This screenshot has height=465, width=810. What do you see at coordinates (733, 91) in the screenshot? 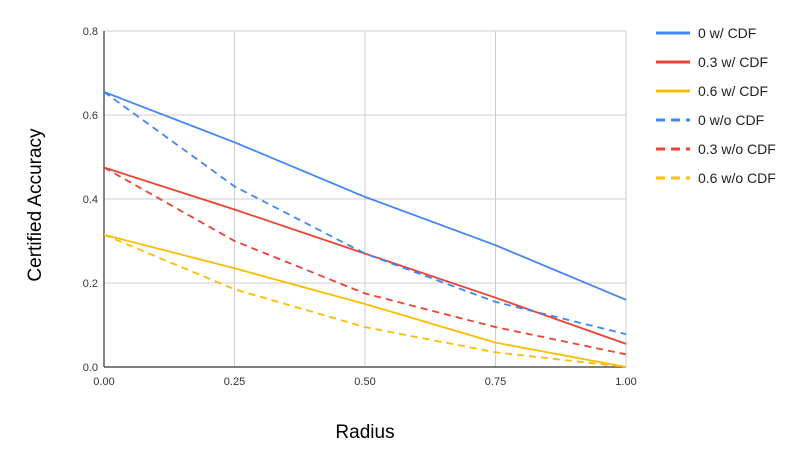
I see `legend-label: 0.6 w/ CDF` at bounding box center [733, 91].